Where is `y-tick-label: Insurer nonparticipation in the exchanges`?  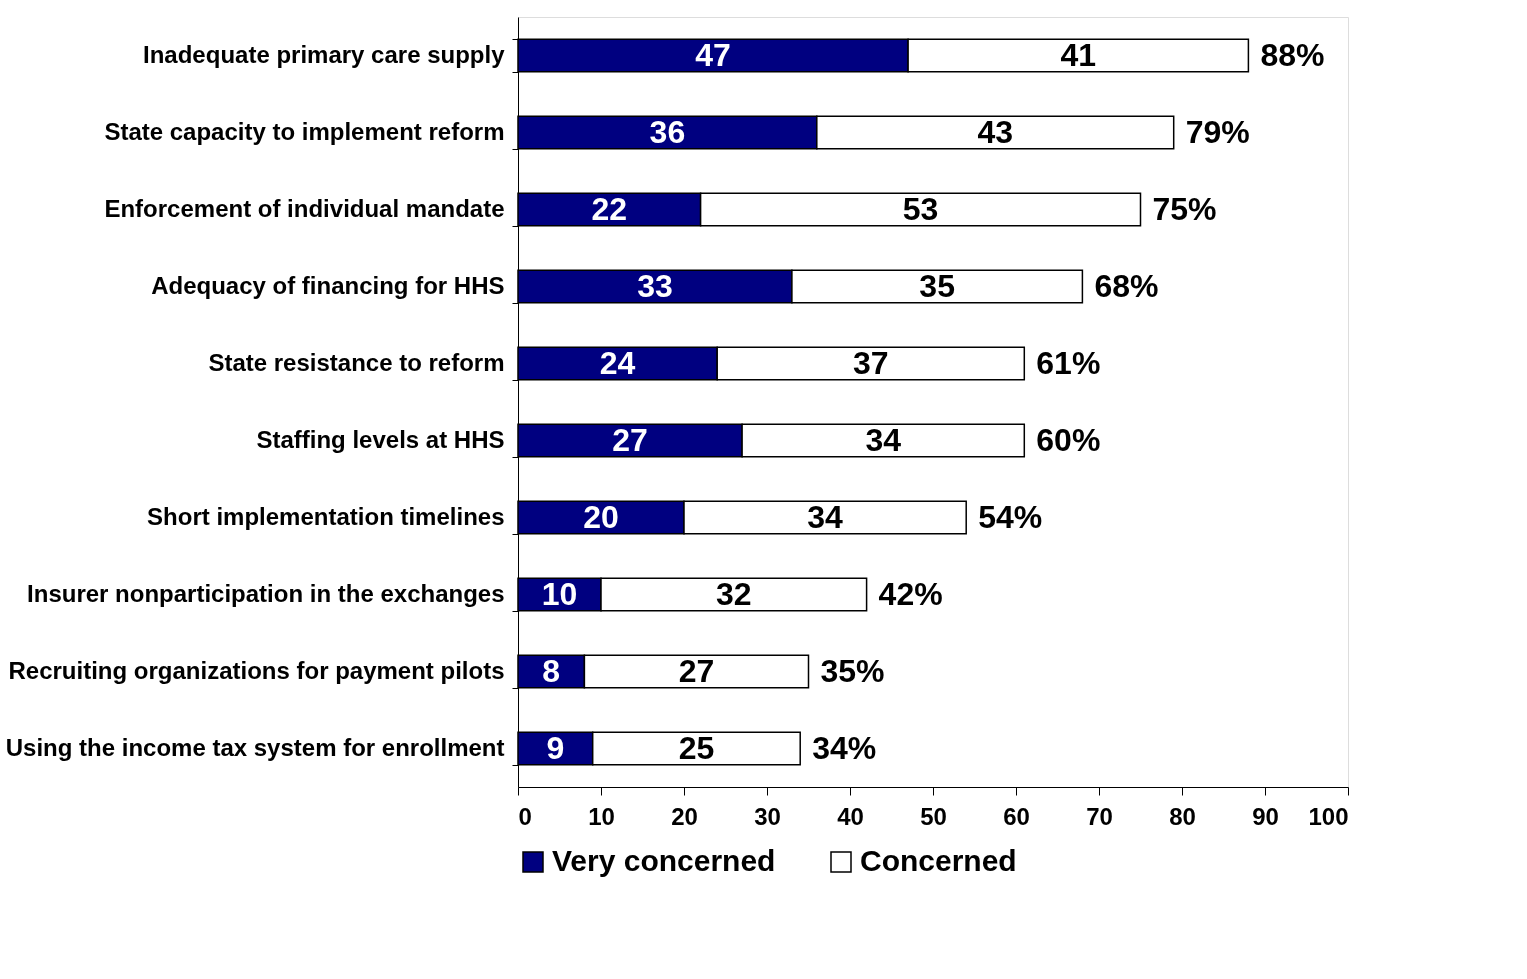
y-tick-label: Insurer nonparticipation in the exchanges is located at coordinates (266, 593).